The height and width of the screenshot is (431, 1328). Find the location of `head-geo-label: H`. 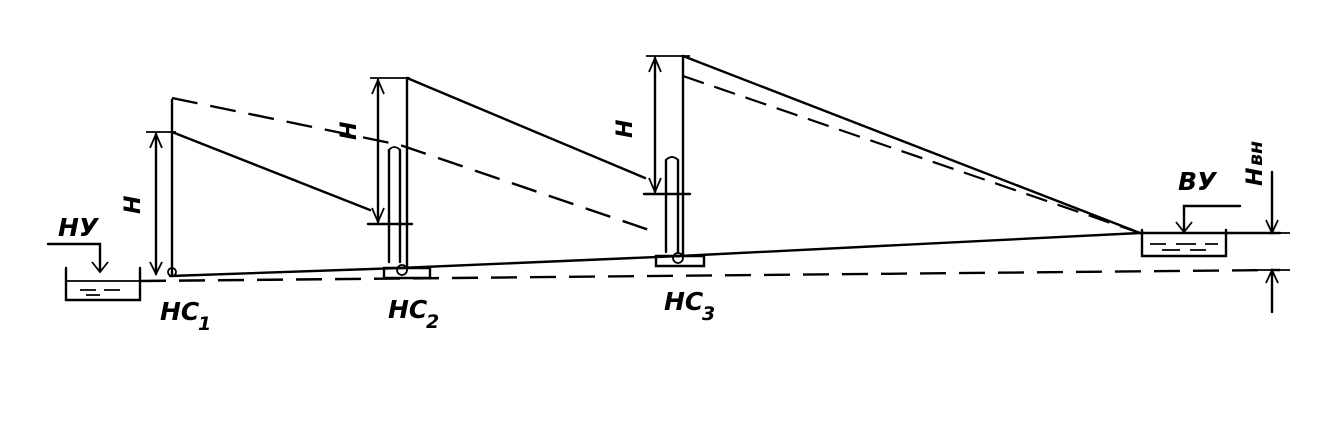

head-geo-label: H is located at coordinates (1255, 177).